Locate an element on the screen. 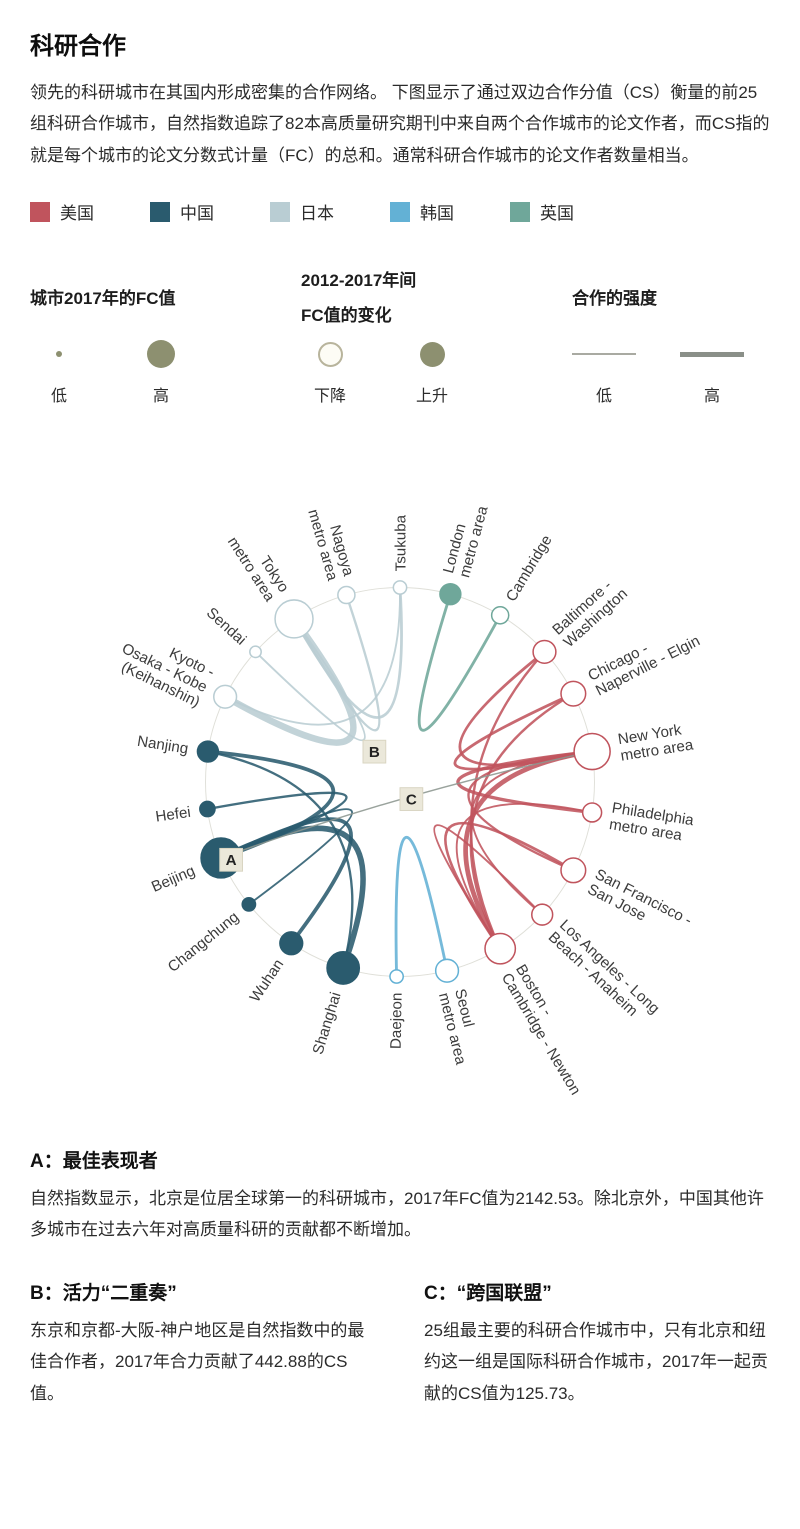 Image resolution: width=800 pixels, height=1529 pixels. node-nagoya is located at coordinates (346, 595).